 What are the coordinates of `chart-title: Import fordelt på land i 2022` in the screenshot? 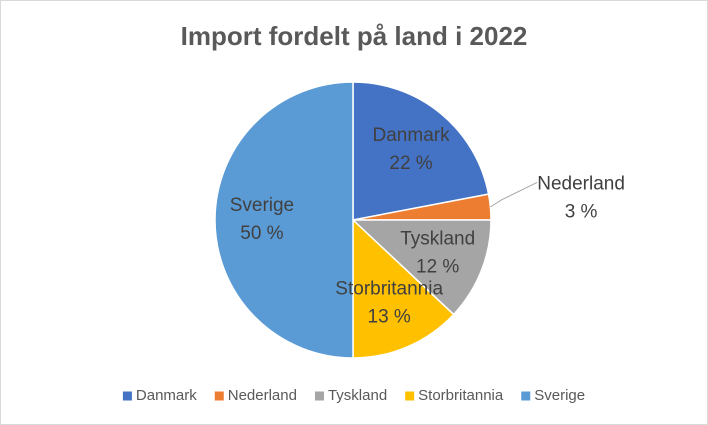 It's located at (354, 36).